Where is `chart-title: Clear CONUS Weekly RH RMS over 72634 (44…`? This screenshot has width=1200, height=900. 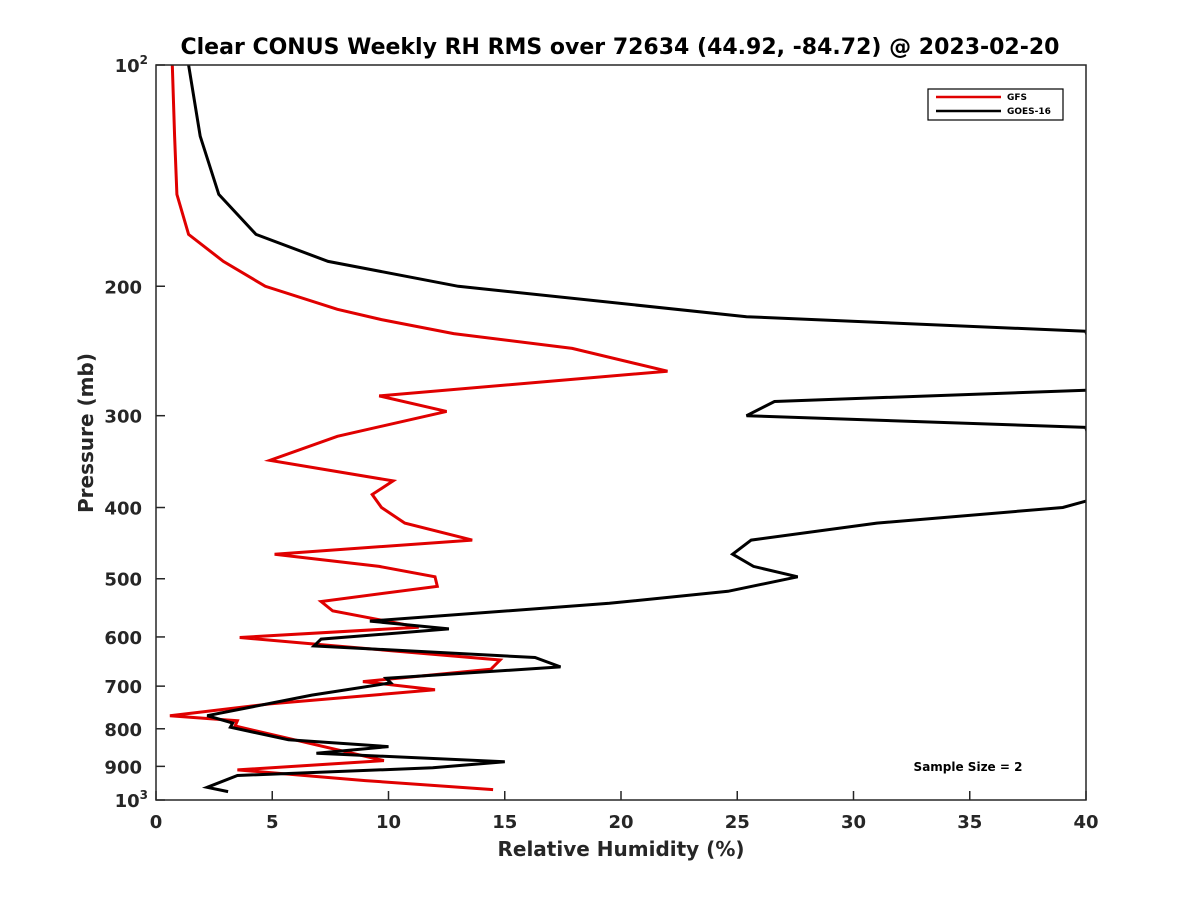
chart-title: Clear CONUS Weekly RH RMS over 72634 (44… is located at coordinates (620, 47).